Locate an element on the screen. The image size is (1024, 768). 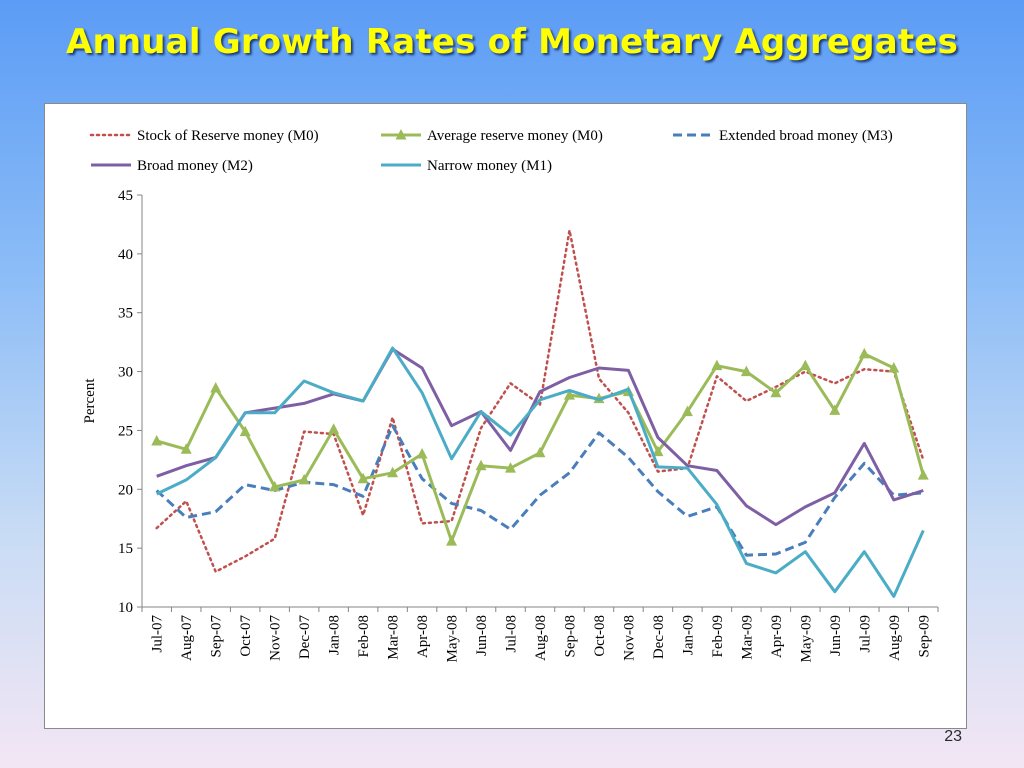
legend-item: Stock of Reserve money (M0) is located at coordinates (204, 136).